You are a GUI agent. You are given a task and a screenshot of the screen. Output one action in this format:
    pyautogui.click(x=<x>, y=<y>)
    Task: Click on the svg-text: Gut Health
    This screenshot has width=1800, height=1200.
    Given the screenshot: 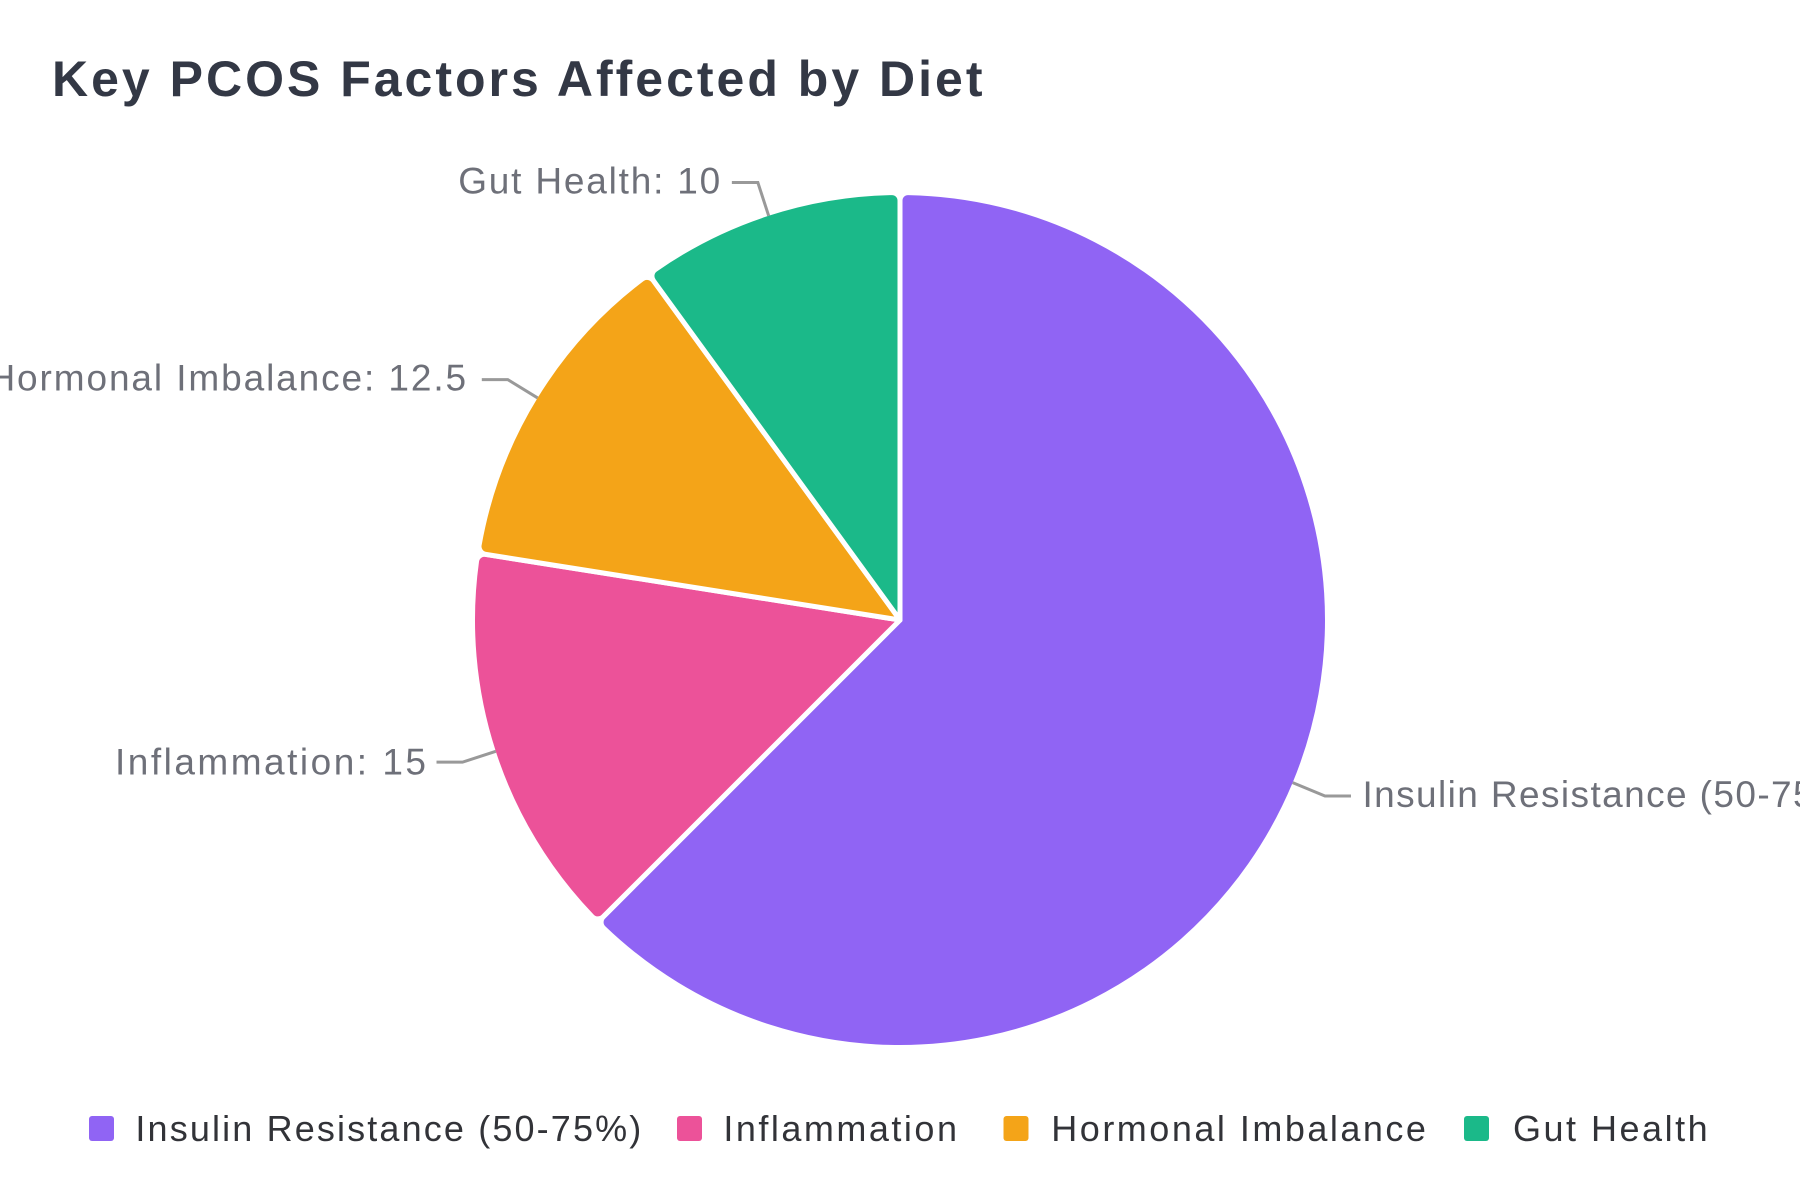 What is the action you would take?
    pyautogui.click(x=1611, y=1128)
    